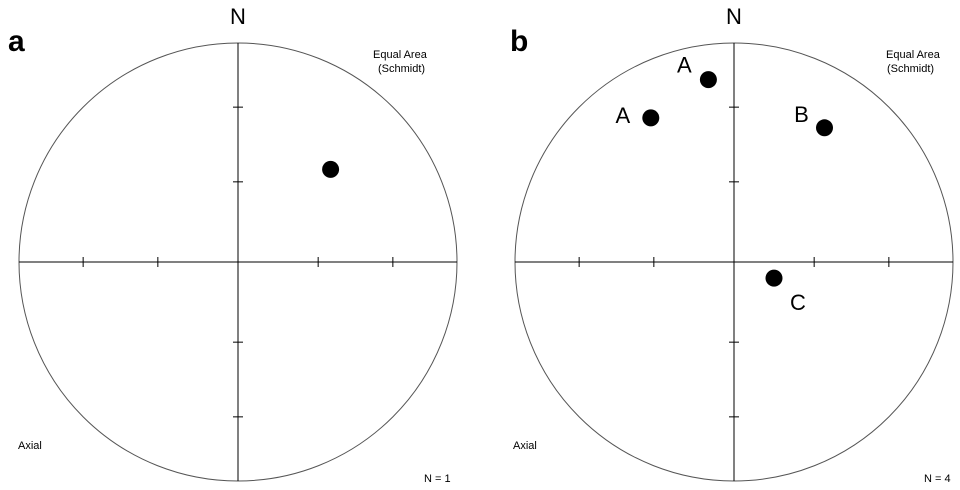 The height and width of the screenshot is (490, 960). Describe the element at coordinates (937, 479) in the screenshot. I see `count-label: N = 4` at that location.